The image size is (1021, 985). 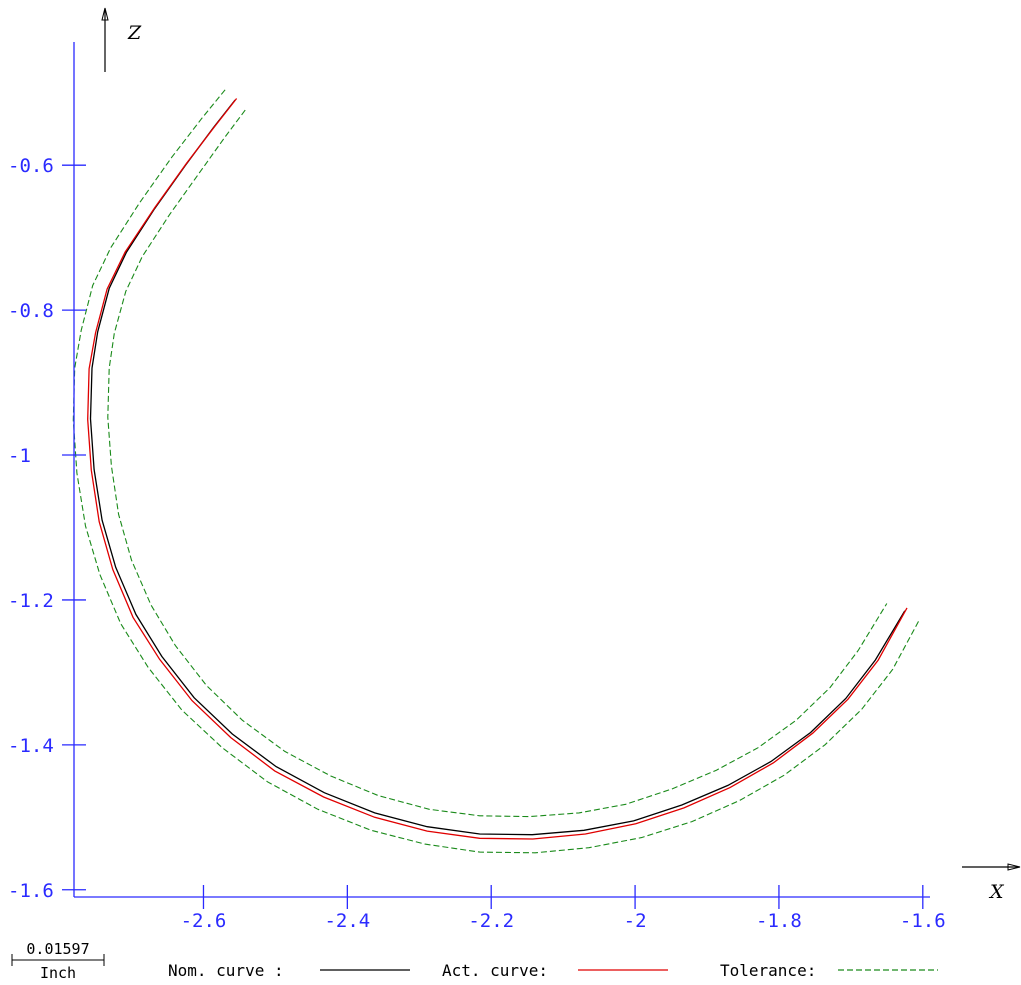 What do you see at coordinates (226, 970) in the screenshot?
I see `legend-label-nominal: Nom. curve :` at bounding box center [226, 970].